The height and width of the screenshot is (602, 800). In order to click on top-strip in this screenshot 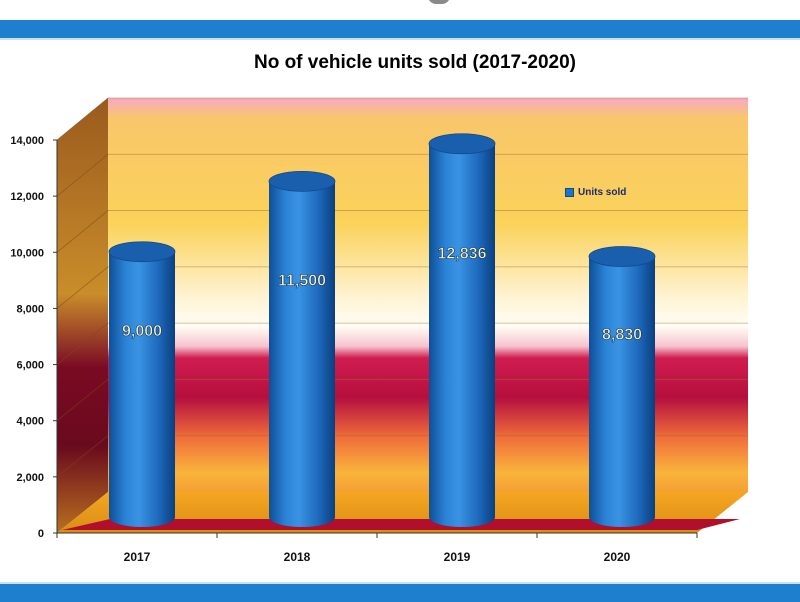, I will do `click(400, 10)`.